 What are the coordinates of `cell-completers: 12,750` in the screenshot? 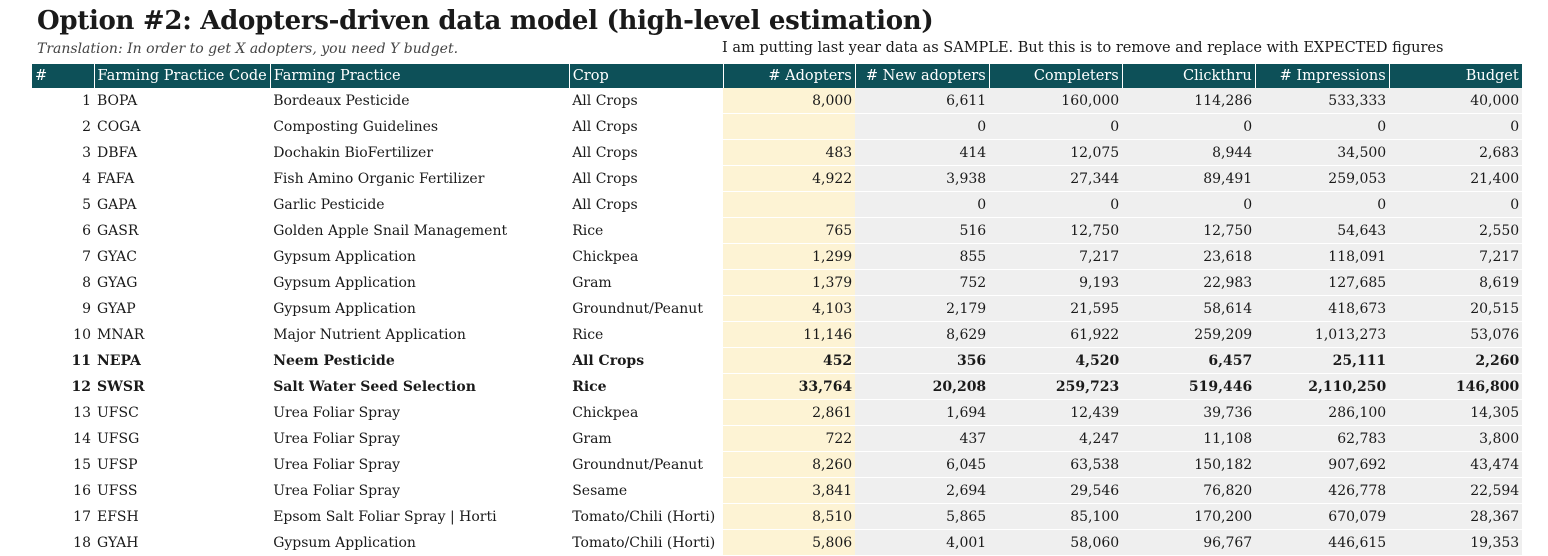 It's located at (1056, 230).